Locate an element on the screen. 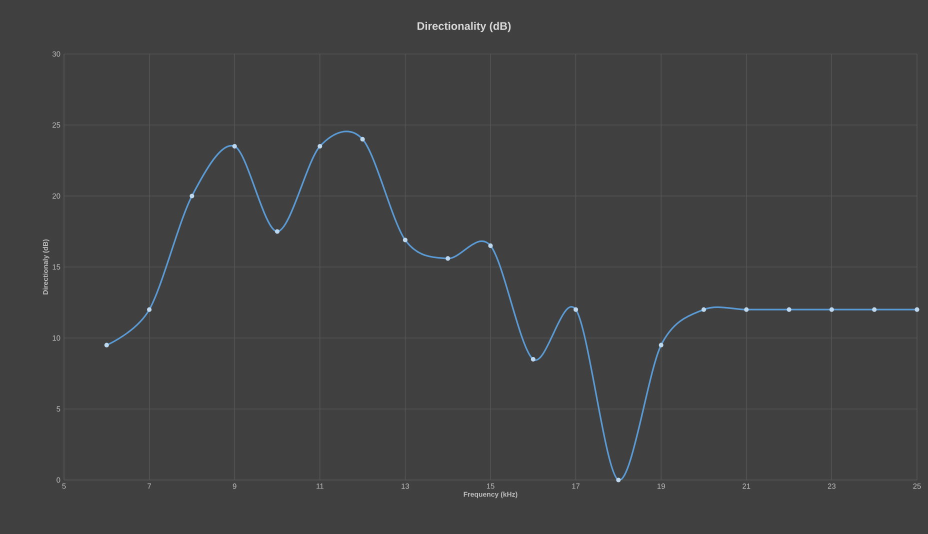 Image resolution: width=928 pixels, height=534 pixels. chart-title: Directionality (dB) is located at coordinates (464, 27).